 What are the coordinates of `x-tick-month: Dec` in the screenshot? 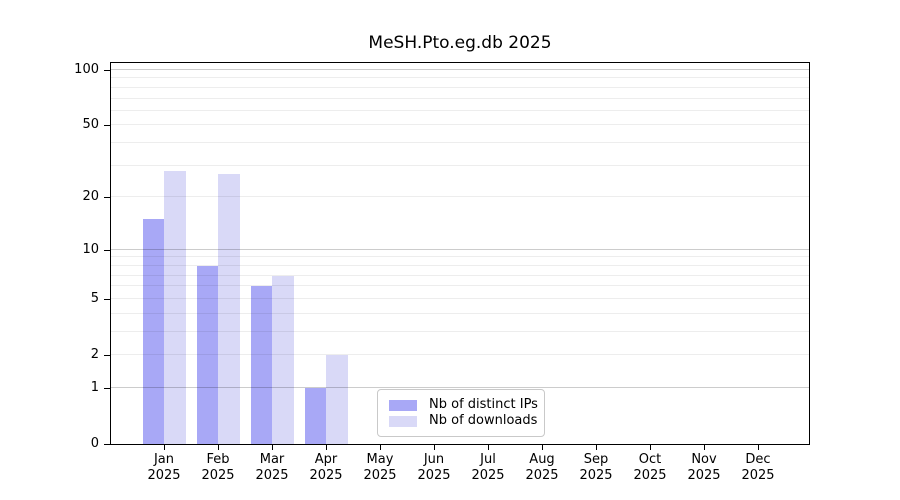 It's located at (758, 459).